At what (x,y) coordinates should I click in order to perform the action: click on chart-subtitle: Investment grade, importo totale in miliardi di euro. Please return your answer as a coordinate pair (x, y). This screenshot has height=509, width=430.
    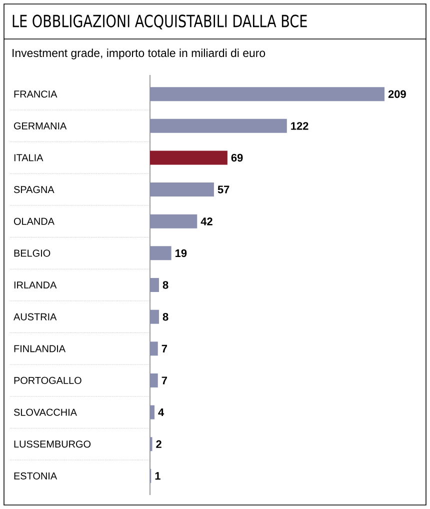
    Looking at the image, I should click on (139, 54).